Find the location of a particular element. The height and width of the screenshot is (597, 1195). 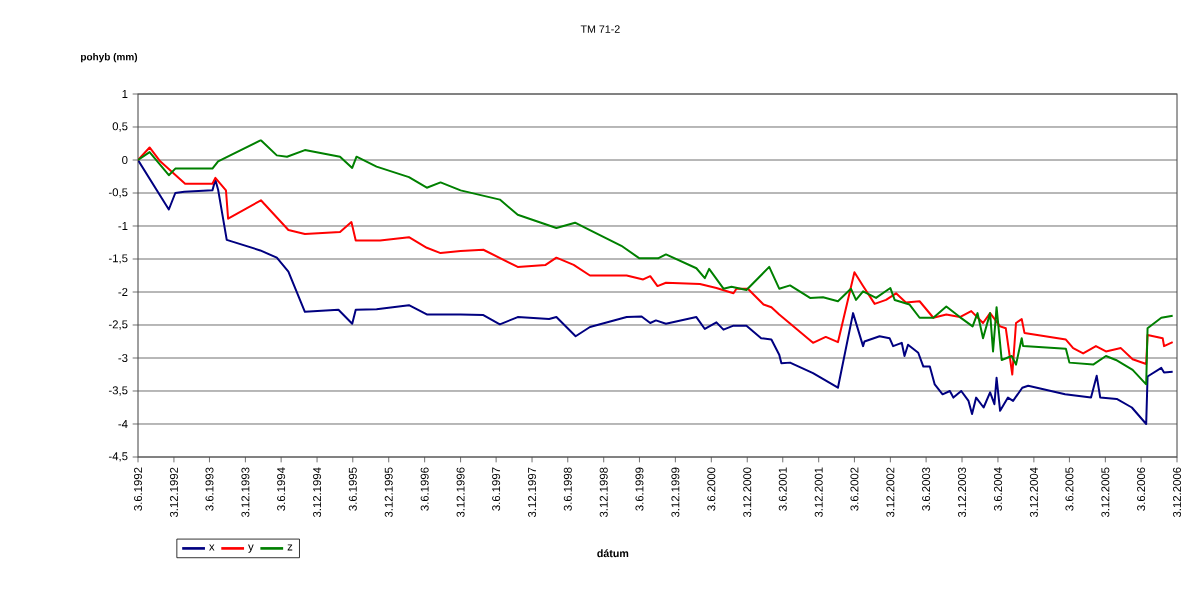

x-tick-label: 3.6.1994 is located at coordinates (281, 489).